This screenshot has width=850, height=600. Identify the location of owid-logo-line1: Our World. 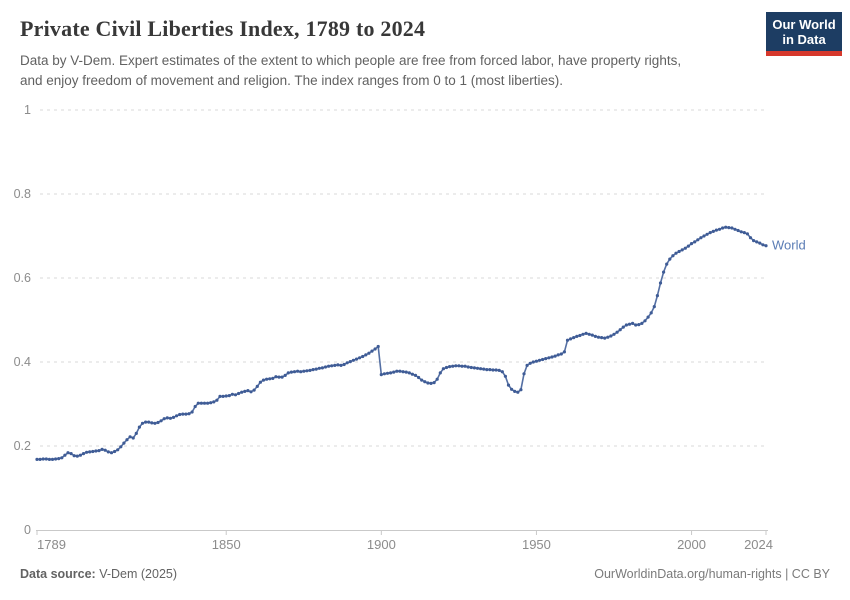
(804, 24).